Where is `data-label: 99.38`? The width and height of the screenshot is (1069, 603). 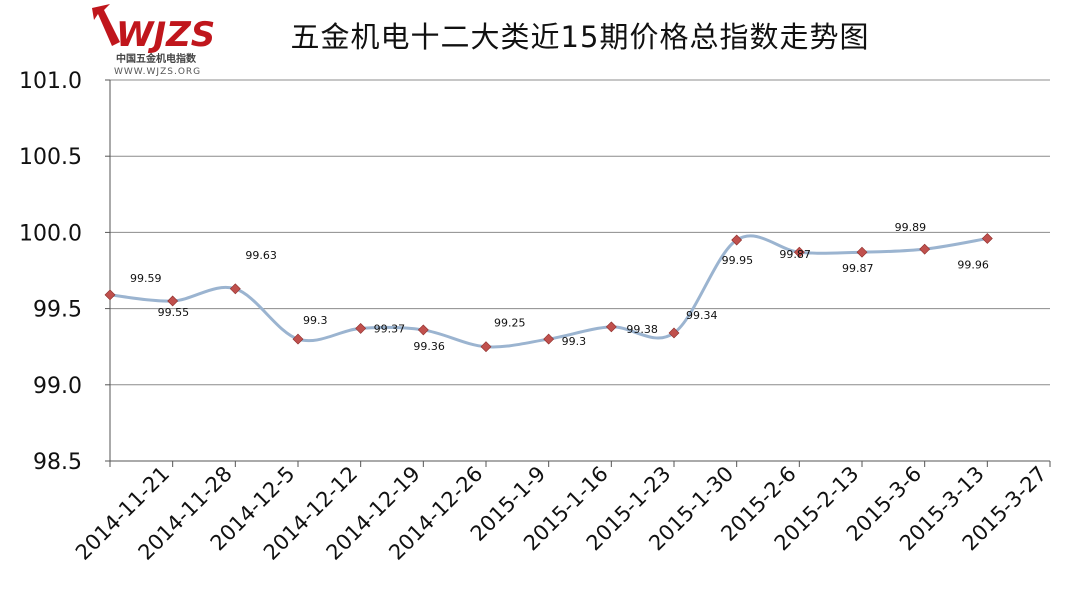
data-label: 99.38 is located at coordinates (642, 329).